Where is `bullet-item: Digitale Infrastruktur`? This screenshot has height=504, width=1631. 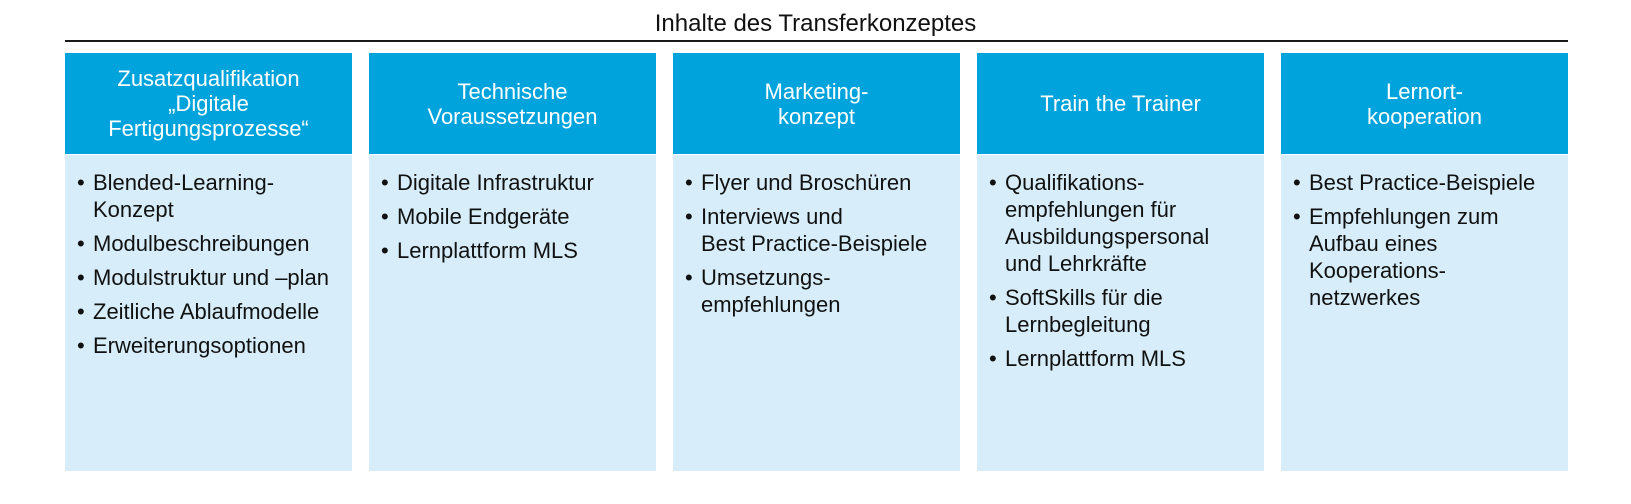 bullet-item: Digitale Infrastruktur is located at coordinates (514, 182).